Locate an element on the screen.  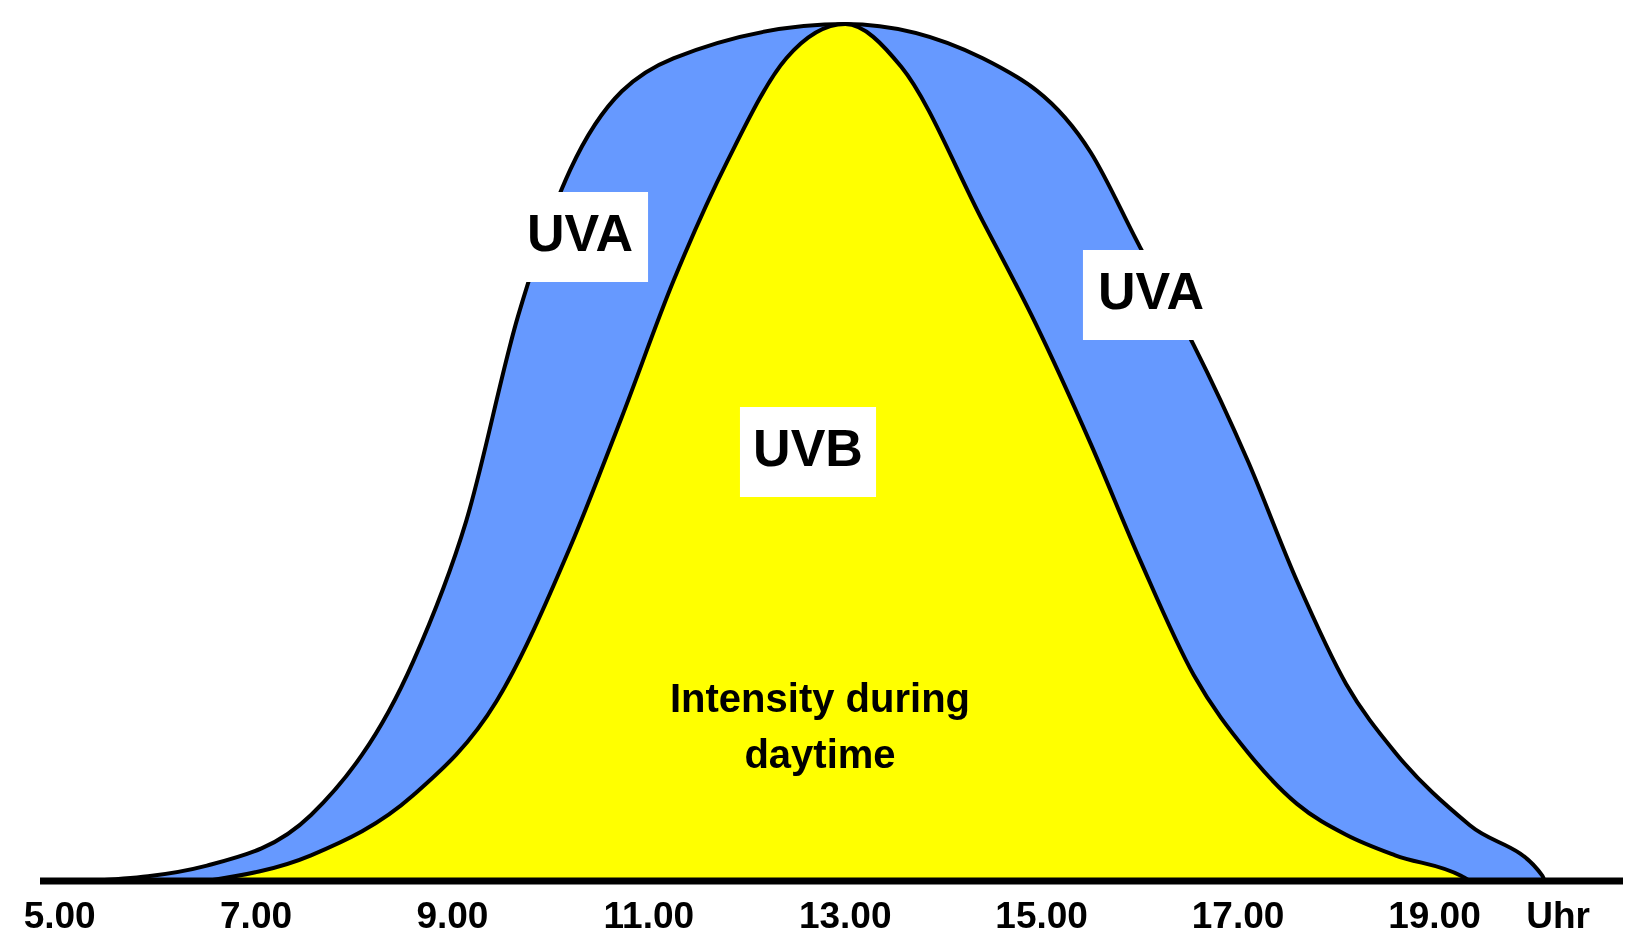
x-tick-label: 19.00 is located at coordinates (1434, 915).